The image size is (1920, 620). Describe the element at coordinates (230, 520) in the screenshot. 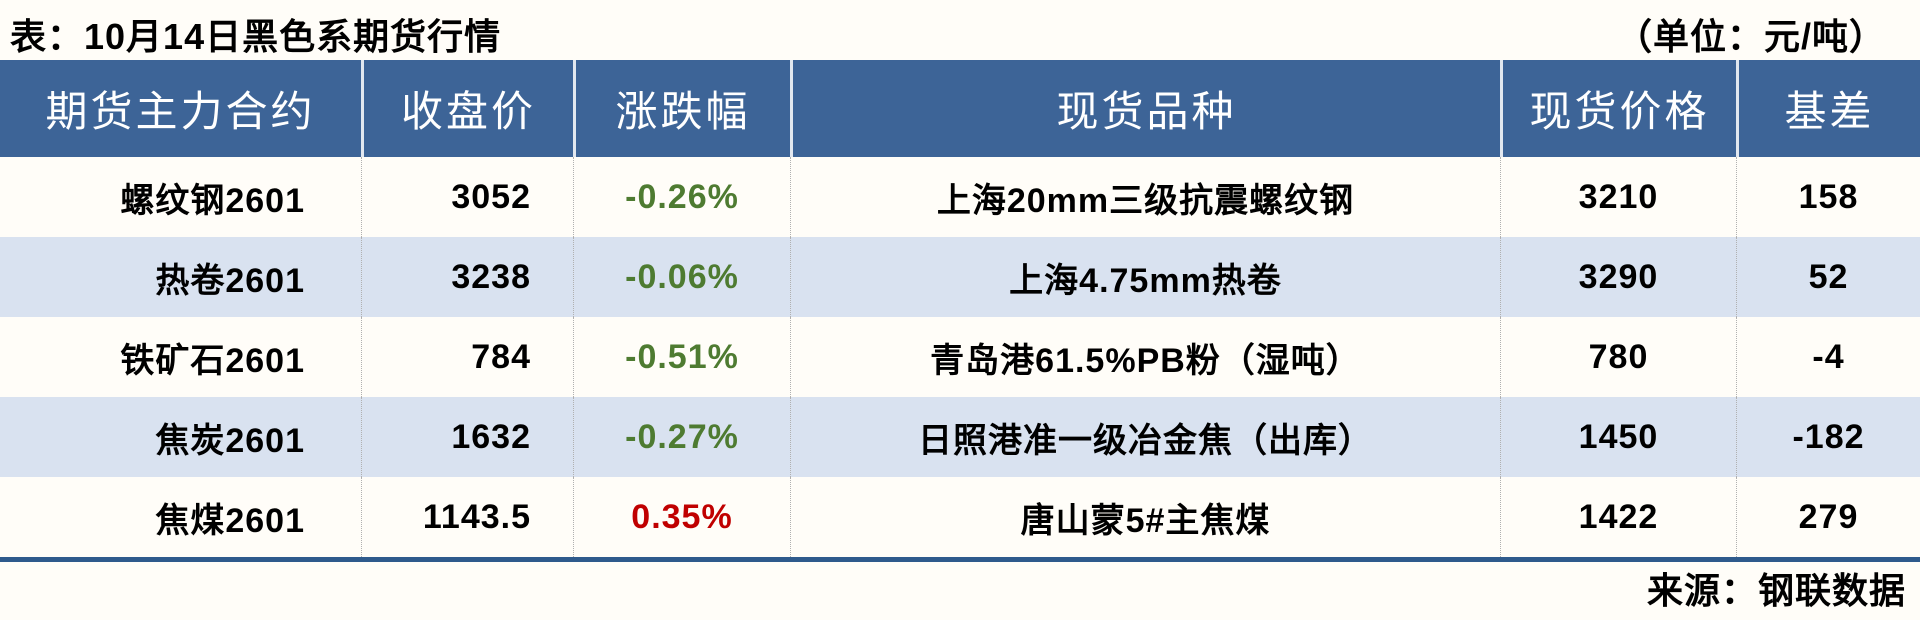

I see `cell-contract: 焦煤2601` at that location.